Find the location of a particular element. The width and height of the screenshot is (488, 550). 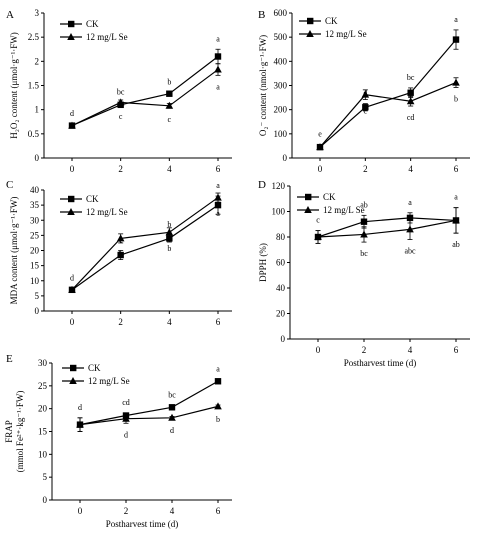

significance-label: c is located at coordinates (121, 116).